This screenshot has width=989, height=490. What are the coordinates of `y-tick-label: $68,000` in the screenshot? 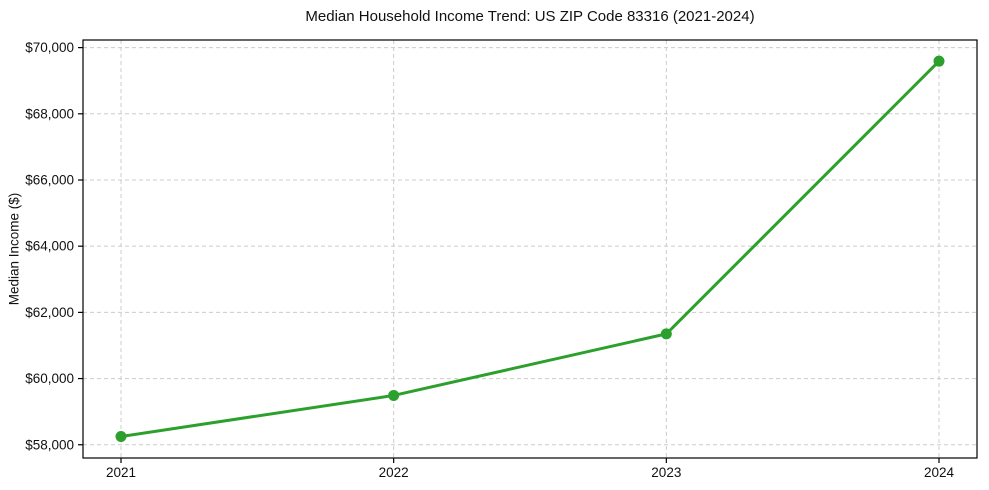 It's located at (49, 113).